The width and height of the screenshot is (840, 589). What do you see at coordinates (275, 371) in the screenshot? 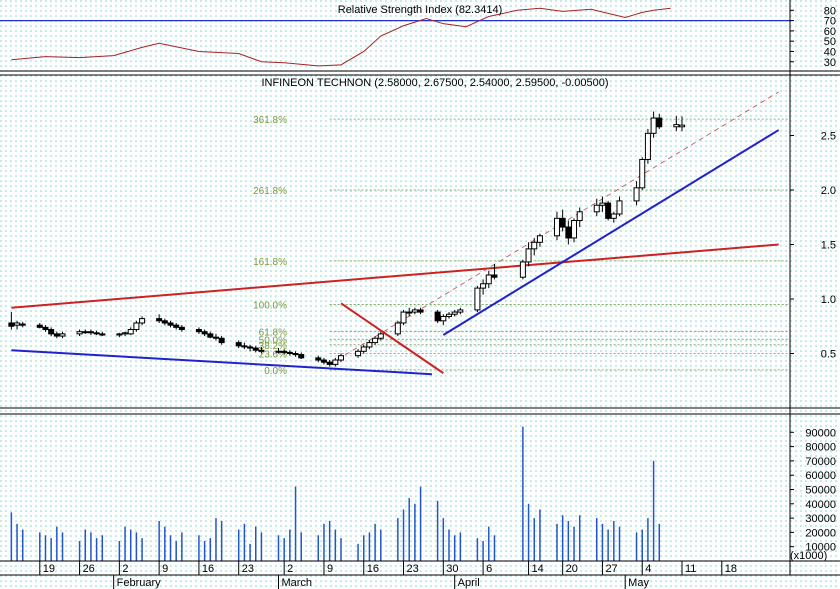
I see `fib-level-label: 0.0%` at bounding box center [275, 371].